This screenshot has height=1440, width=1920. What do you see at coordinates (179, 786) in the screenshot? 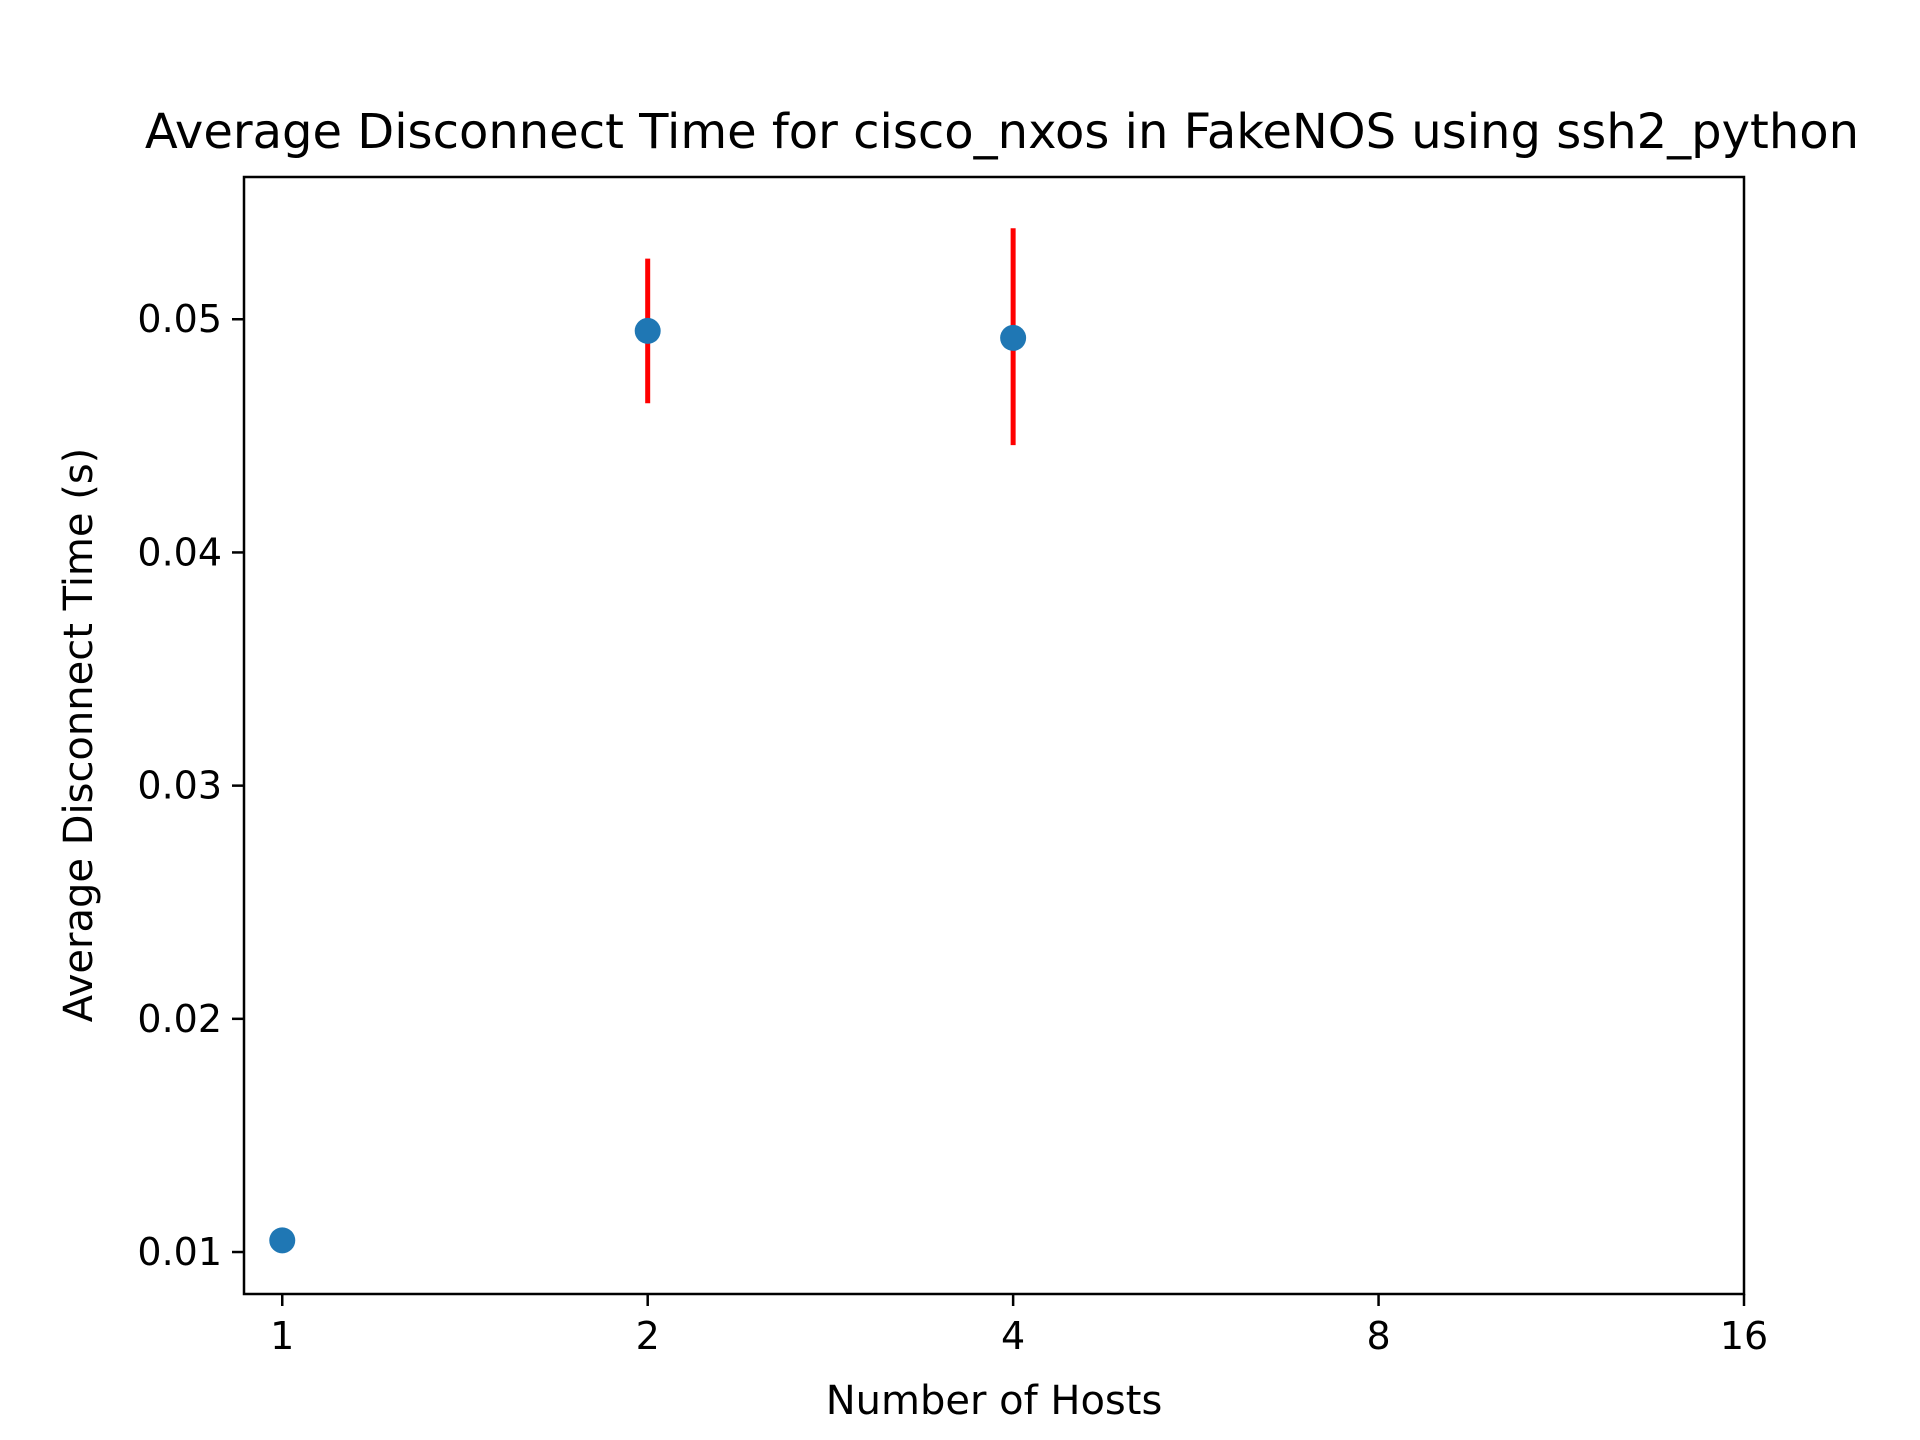
I see `y-tick-label: 0.03` at bounding box center [179, 786].